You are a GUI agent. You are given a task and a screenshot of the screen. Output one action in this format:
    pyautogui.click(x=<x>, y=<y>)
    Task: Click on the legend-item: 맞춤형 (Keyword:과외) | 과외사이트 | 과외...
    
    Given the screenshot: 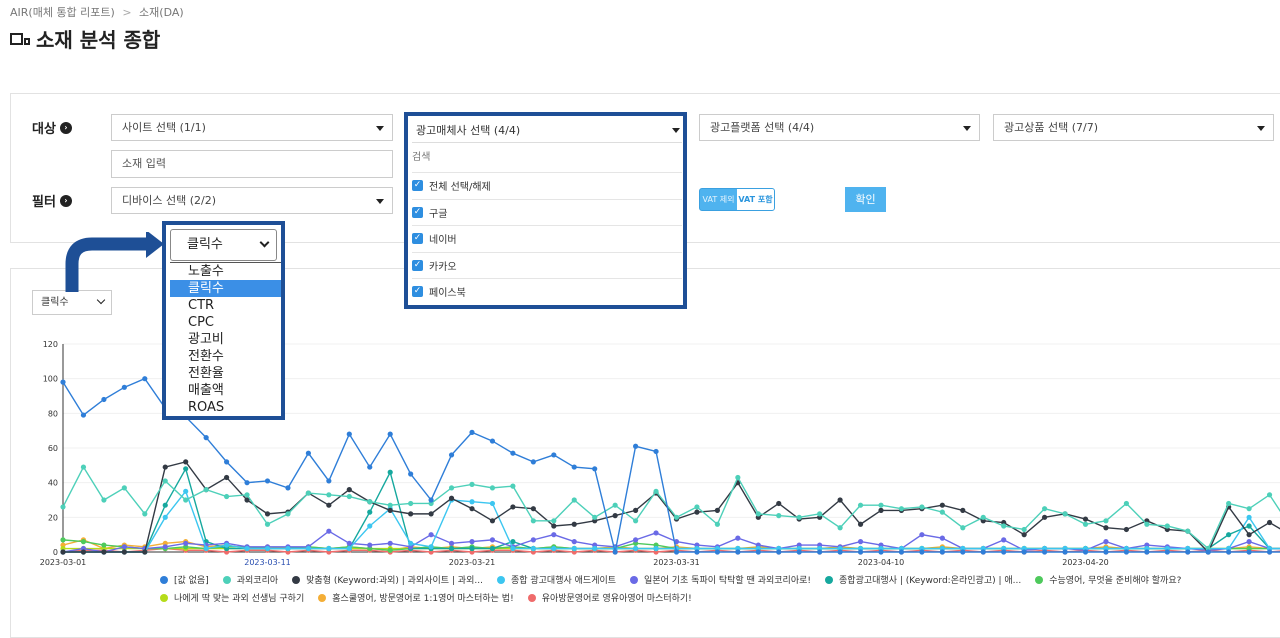 What is the action you would take?
    pyautogui.click(x=387, y=579)
    